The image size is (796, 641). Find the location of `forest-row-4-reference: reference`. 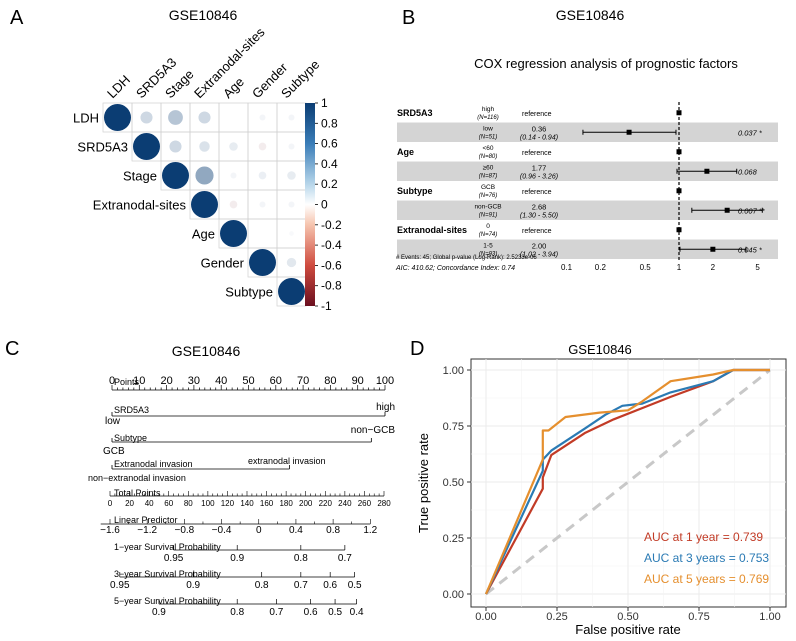

forest-row-4-reference: reference is located at coordinates (537, 192).